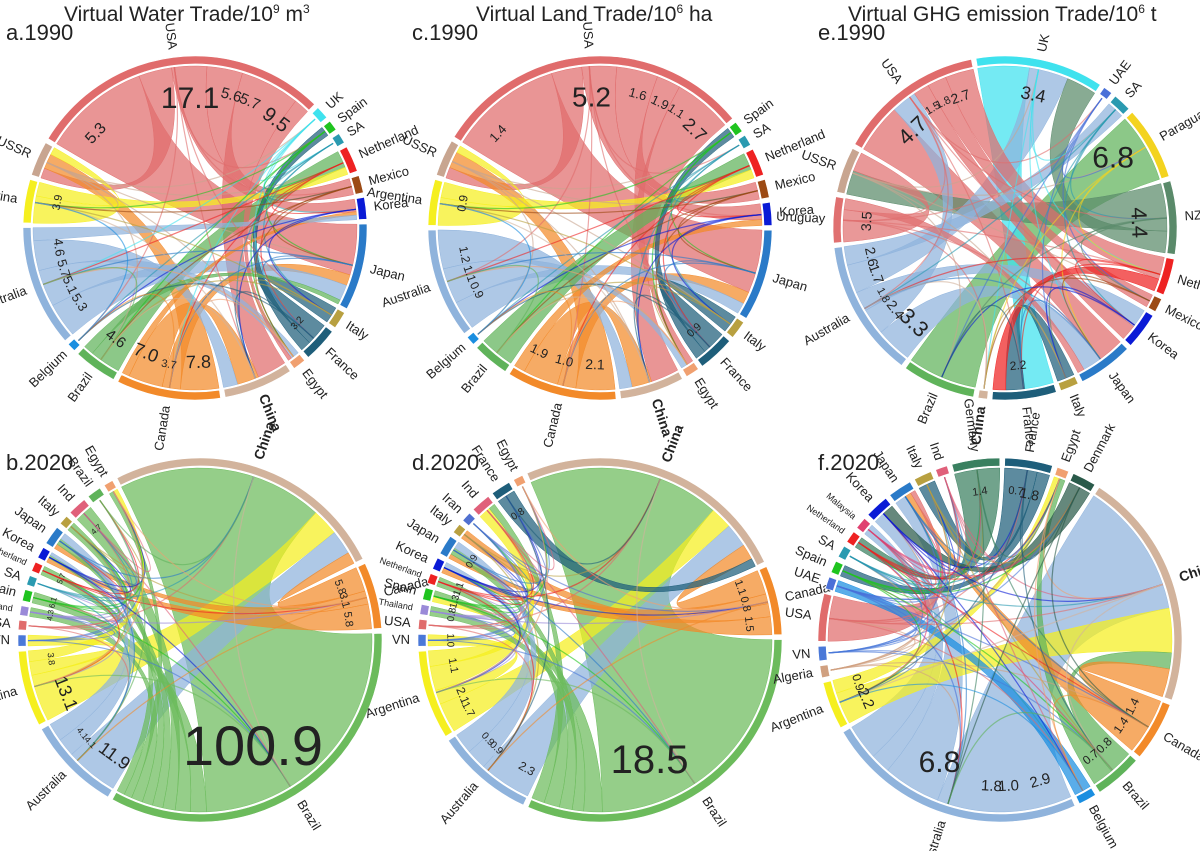 The height and width of the screenshot is (851, 1200). Describe the element at coordinates (877, 274) in the screenshot. I see `value-label: 1.7` at that location.